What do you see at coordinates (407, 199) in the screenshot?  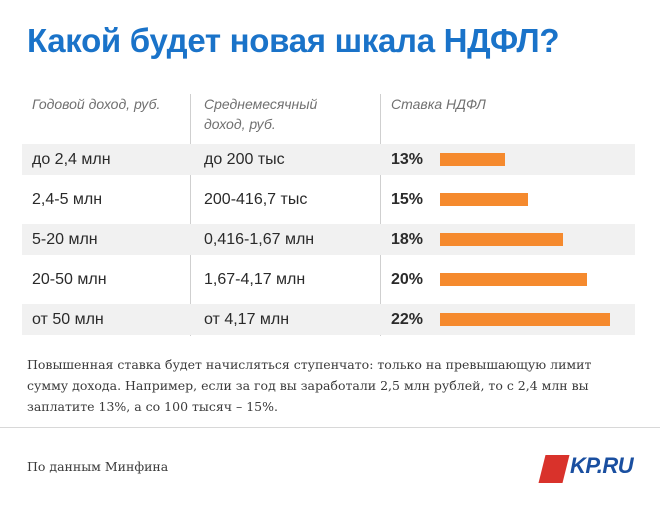 I see `rate-label: 15%` at bounding box center [407, 199].